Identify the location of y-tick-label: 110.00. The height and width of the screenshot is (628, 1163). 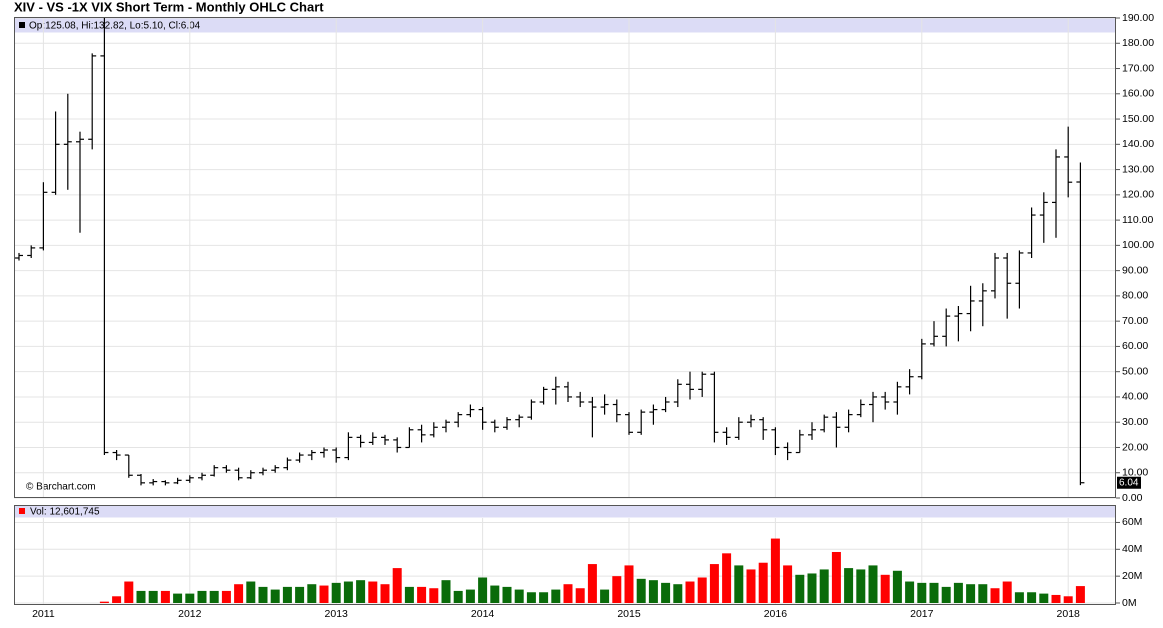
(1137, 220).